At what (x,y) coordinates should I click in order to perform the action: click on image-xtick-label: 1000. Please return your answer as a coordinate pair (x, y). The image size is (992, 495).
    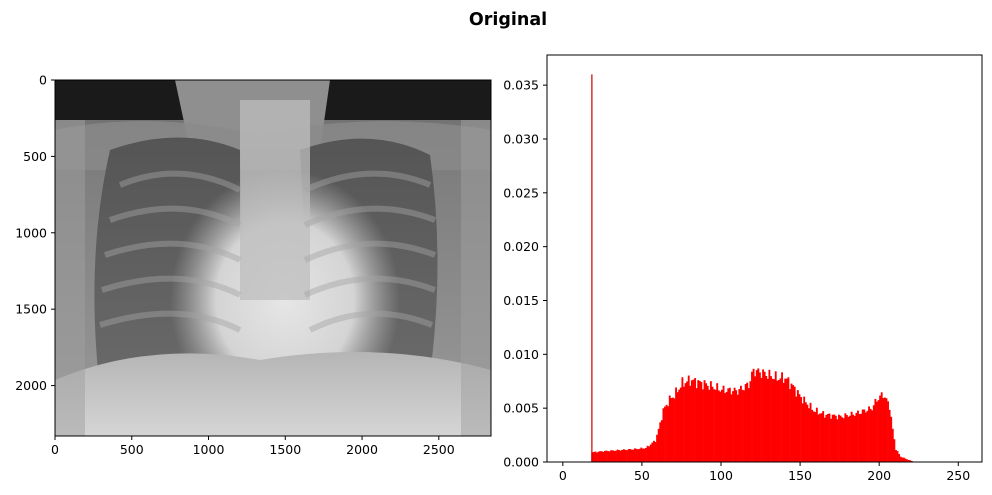
    Looking at the image, I should click on (209, 449).